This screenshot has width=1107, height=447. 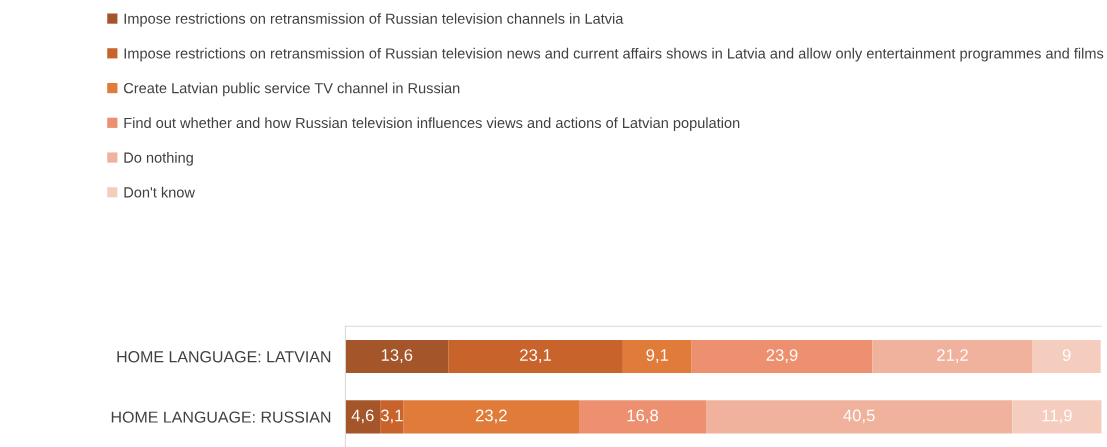 I want to click on data-label: 13,6, so click(x=397, y=356).